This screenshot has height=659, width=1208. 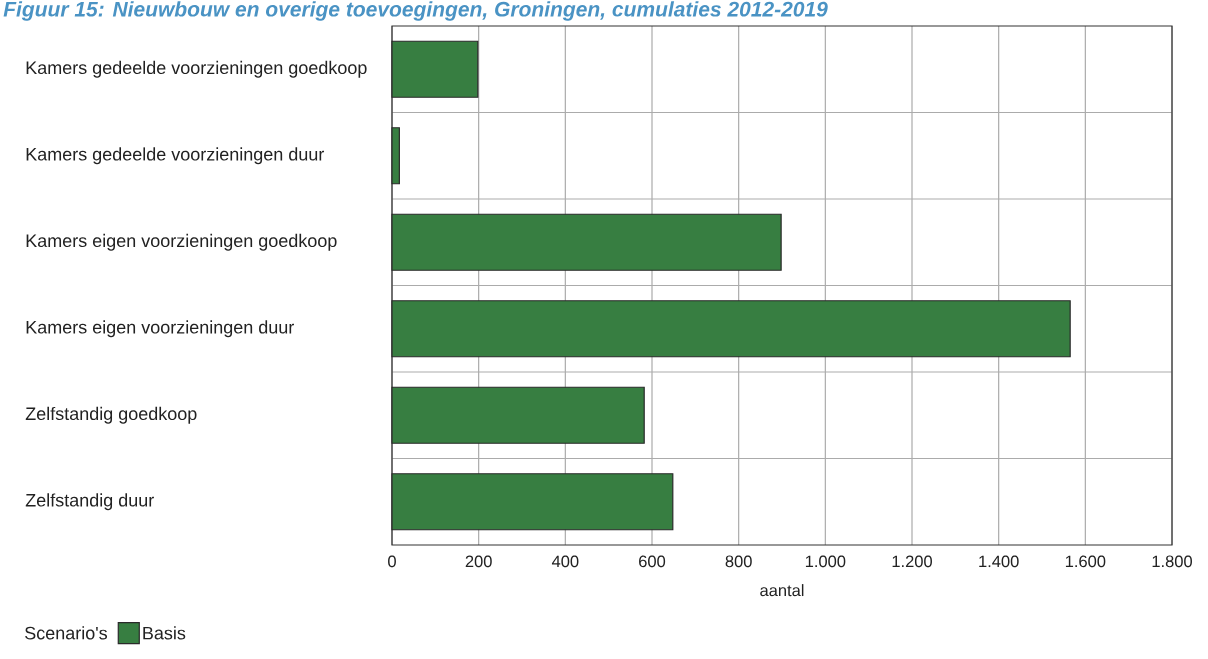 I want to click on y-tick-label: Zelfstandig goedkoop, so click(x=111, y=415).